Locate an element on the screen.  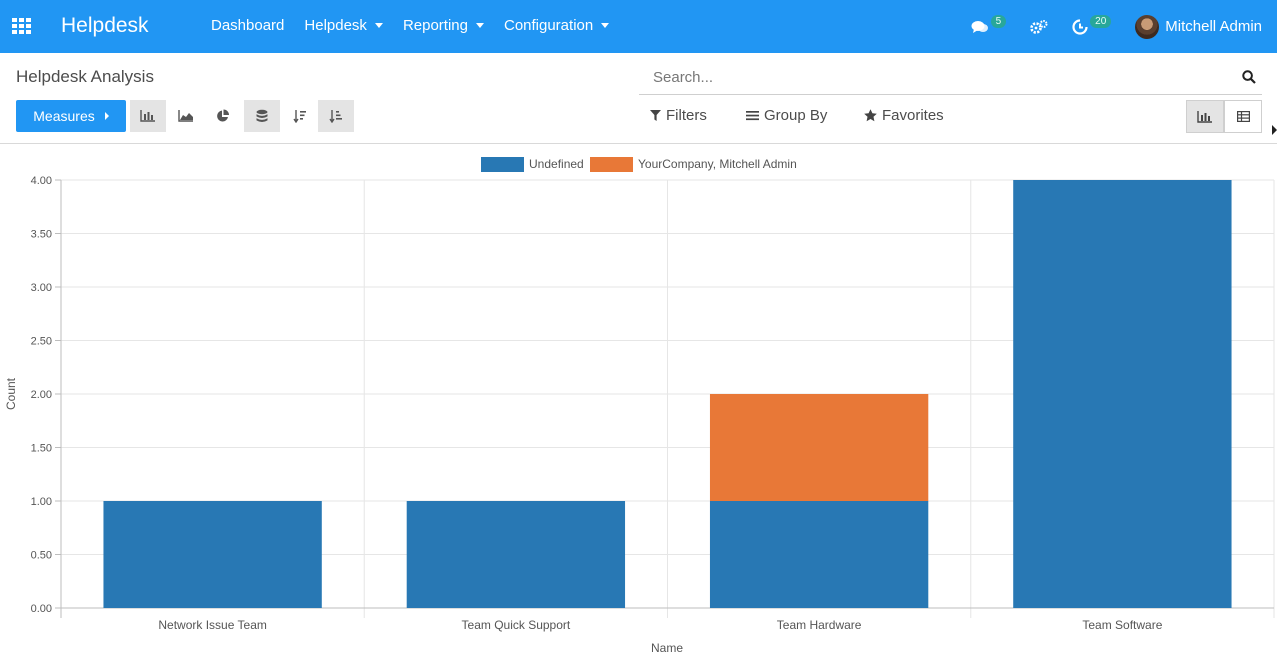
user-name: Mitchell Admin is located at coordinates (1213, 26).